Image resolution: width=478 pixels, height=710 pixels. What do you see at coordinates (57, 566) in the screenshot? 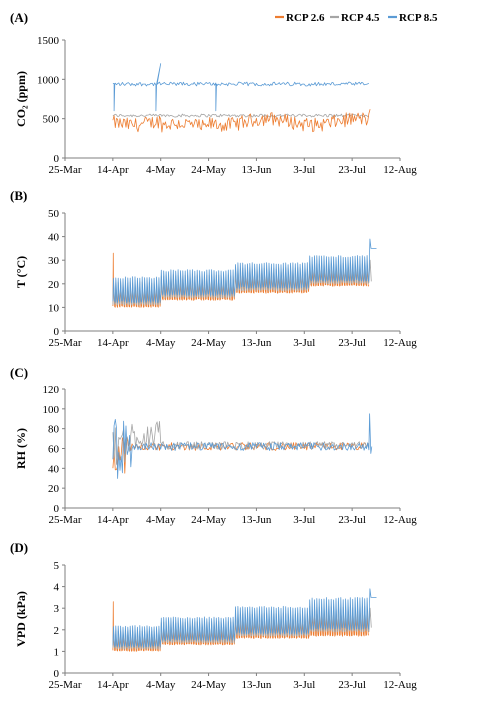
I see `y-tick-label: 5` at bounding box center [57, 566].